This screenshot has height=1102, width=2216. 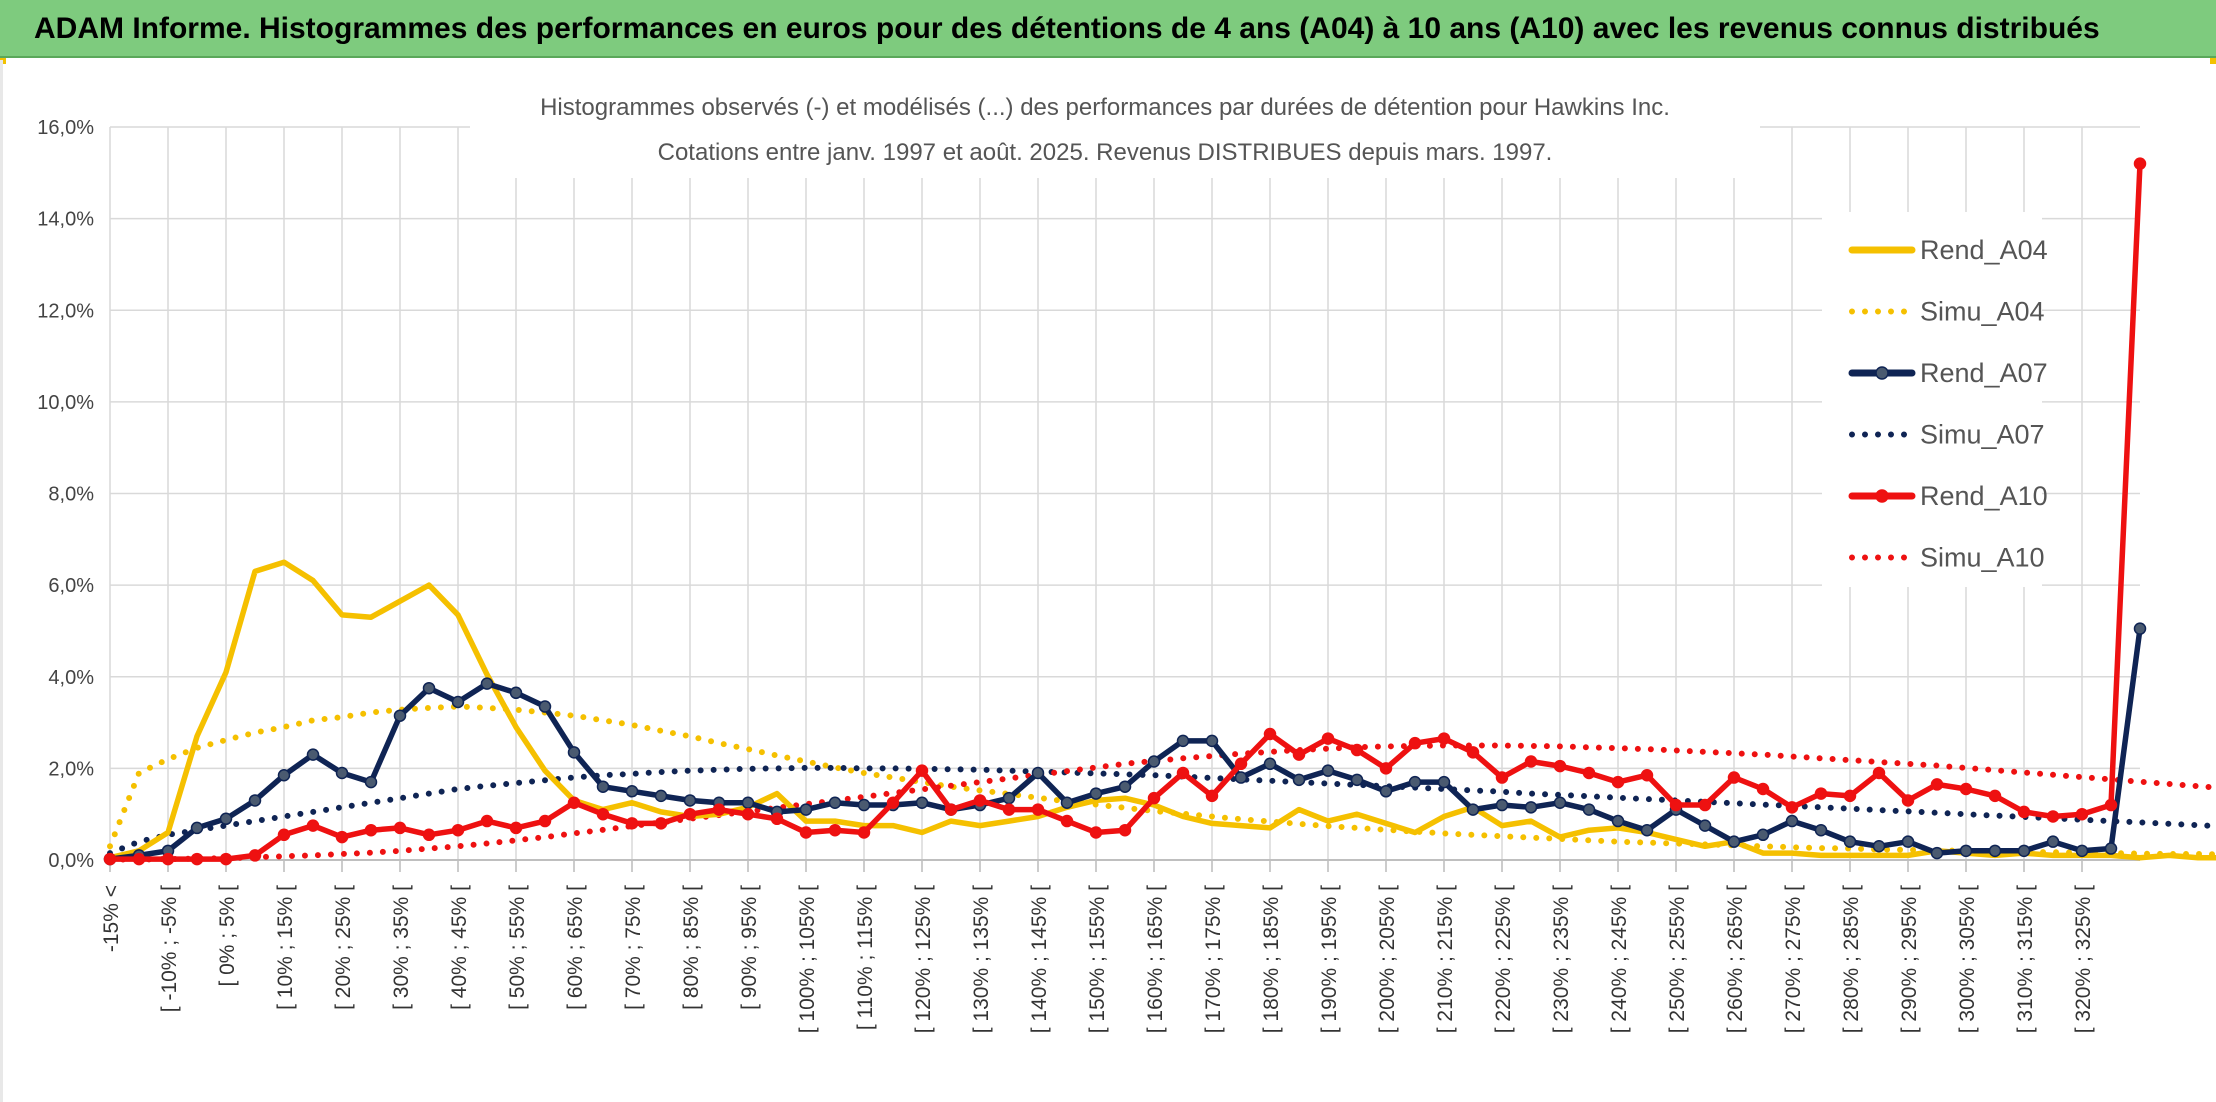 What do you see at coordinates (1329, 959) in the screenshot?
I see `x-tick-label: [ 190% ; 195% [` at bounding box center [1329, 959].